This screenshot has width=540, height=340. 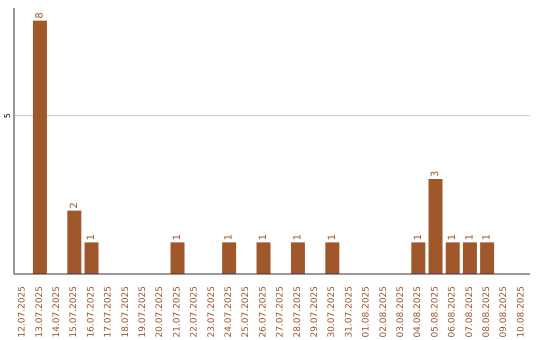 I want to click on x-tick-label: 10.08.2025, so click(x=521, y=312).